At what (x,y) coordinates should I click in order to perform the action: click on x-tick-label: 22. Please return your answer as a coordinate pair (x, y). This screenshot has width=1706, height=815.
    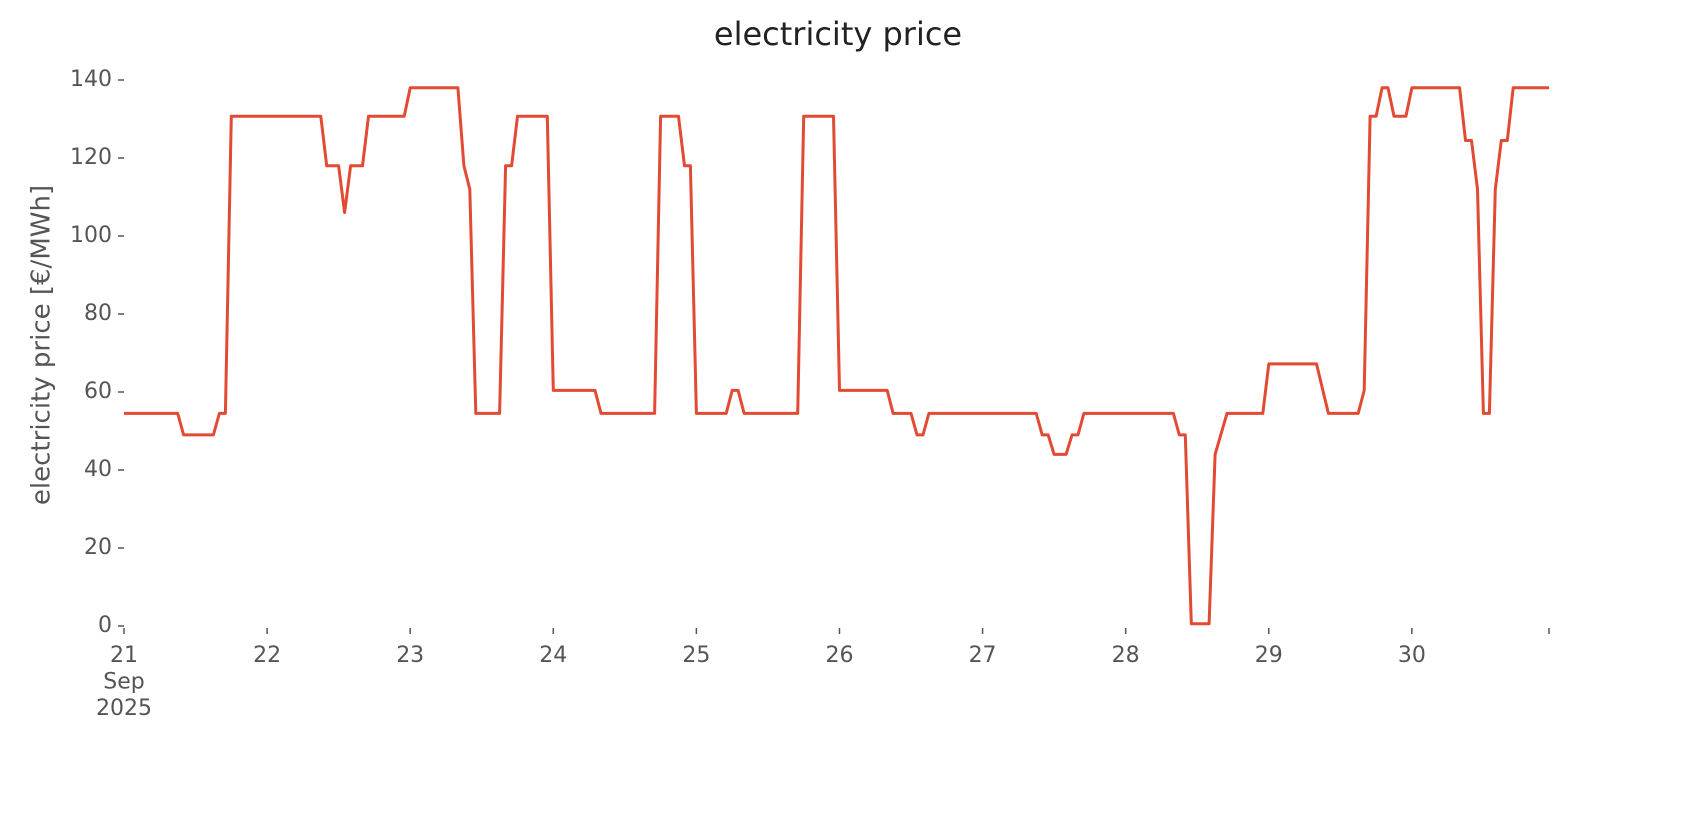
    Looking at the image, I should click on (267, 655).